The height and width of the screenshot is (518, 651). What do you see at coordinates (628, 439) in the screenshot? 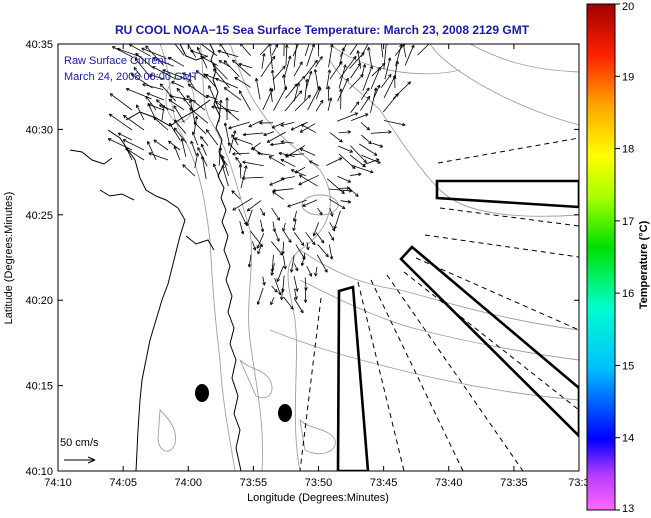
I see `colorbar-tick-label: 14` at bounding box center [628, 439].